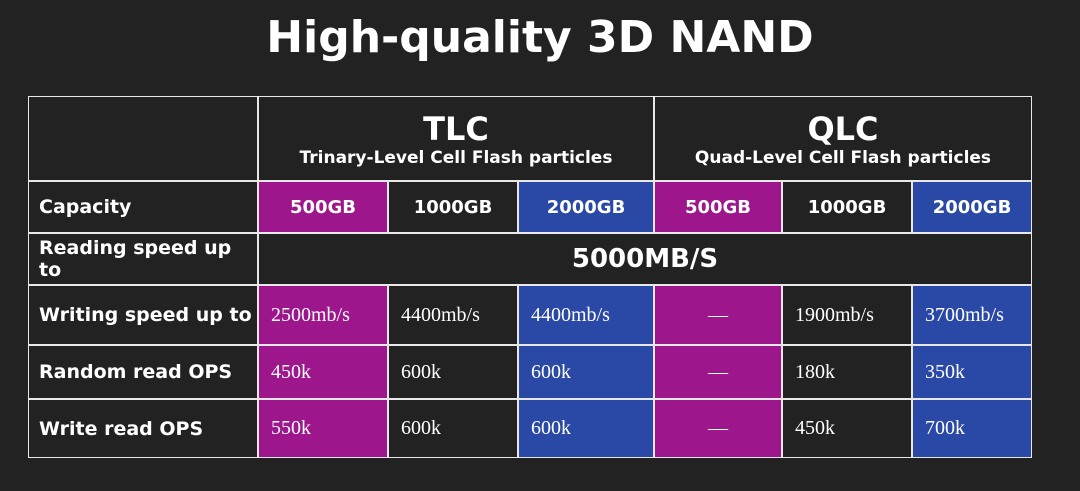 The width and height of the screenshot is (1080, 491). What do you see at coordinates (456, 157) in the screenshot?
I see `group-subtitle: Trinary-Level Cell Flash particles` at bounding box center [456, 157].